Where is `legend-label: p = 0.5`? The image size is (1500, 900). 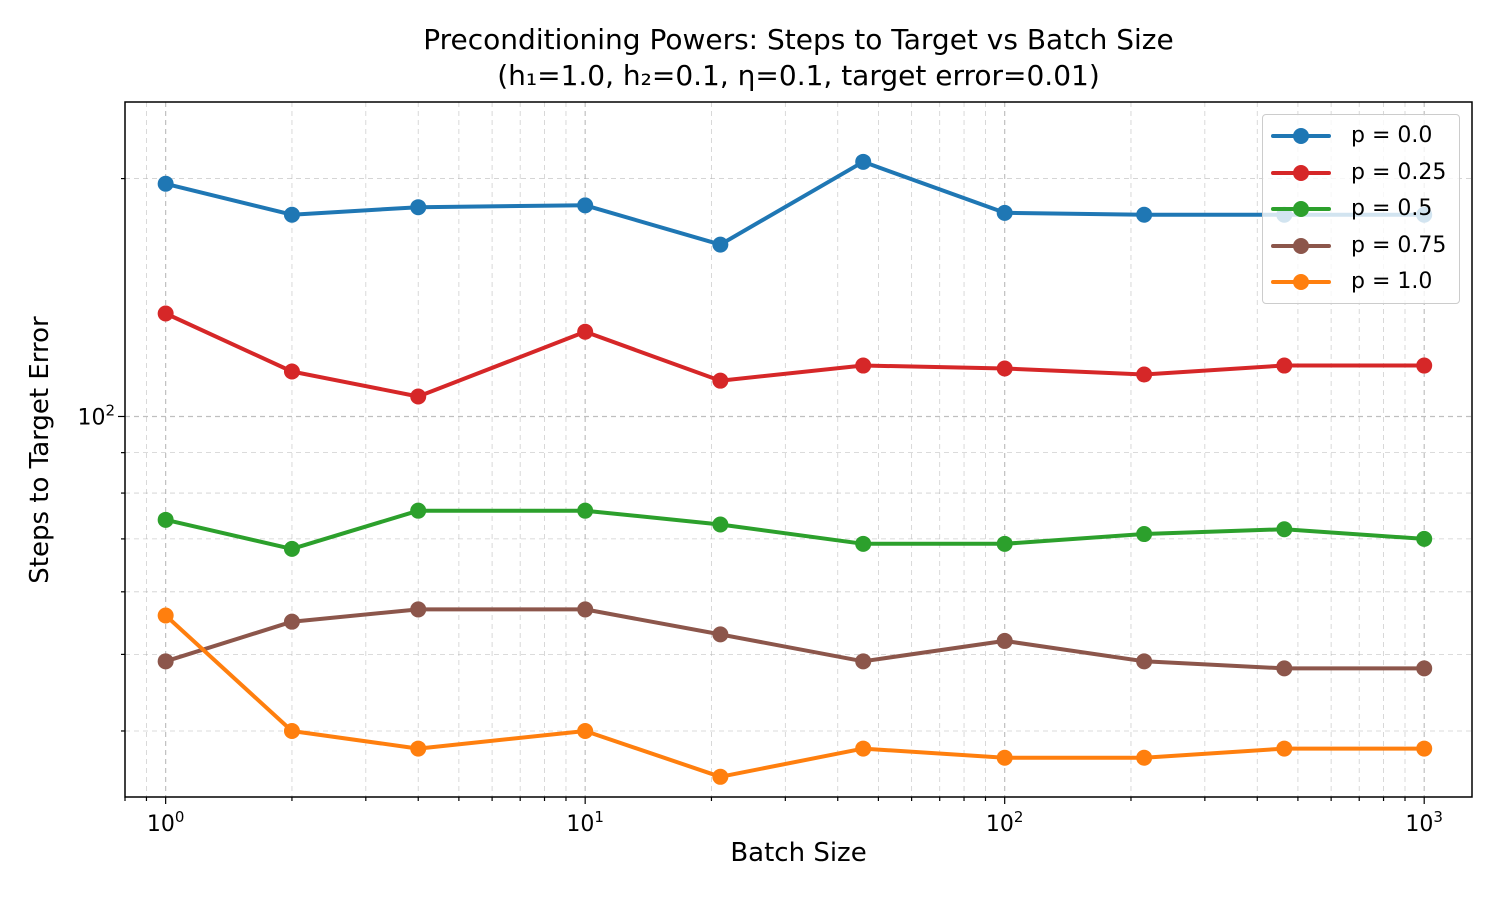 legend-label: p = 0.5 is located at coordinates (1392, 208).